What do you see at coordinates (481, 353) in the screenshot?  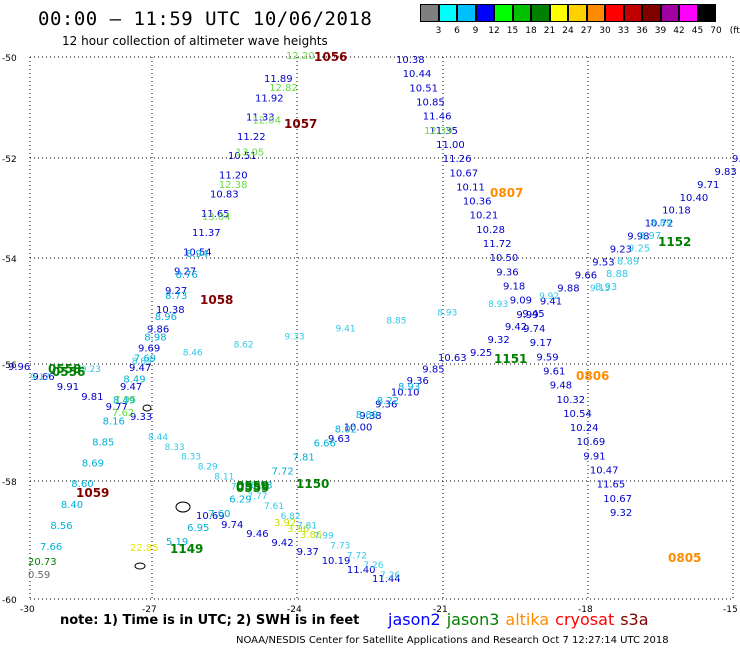 I see `swh-value-jason2: 9.25` at bounding box center [481, 353].